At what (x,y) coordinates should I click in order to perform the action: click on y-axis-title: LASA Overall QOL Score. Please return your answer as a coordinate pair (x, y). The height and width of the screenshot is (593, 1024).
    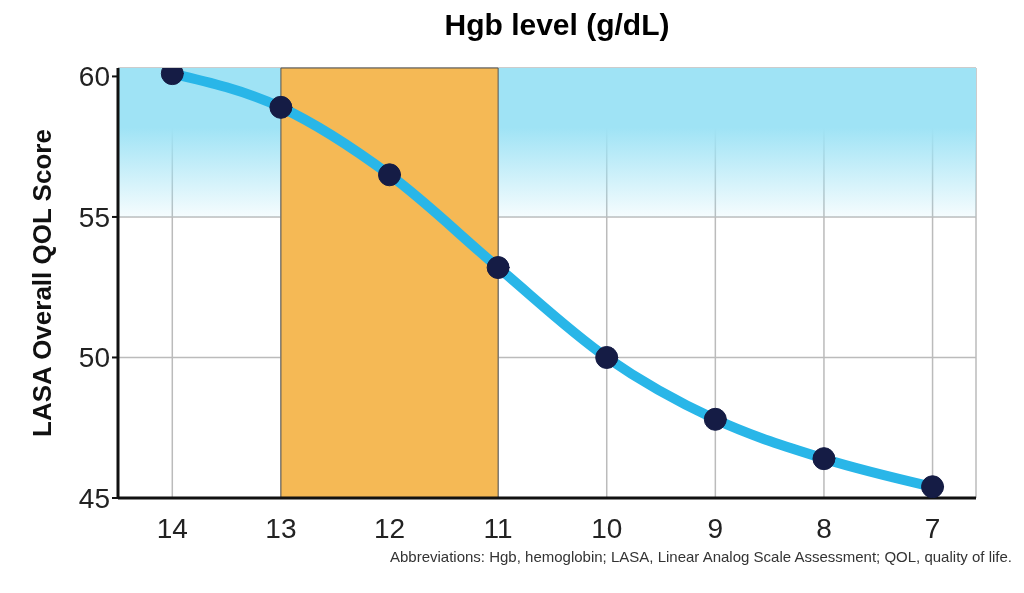
    Looking at the image, I should click on (42, 283).